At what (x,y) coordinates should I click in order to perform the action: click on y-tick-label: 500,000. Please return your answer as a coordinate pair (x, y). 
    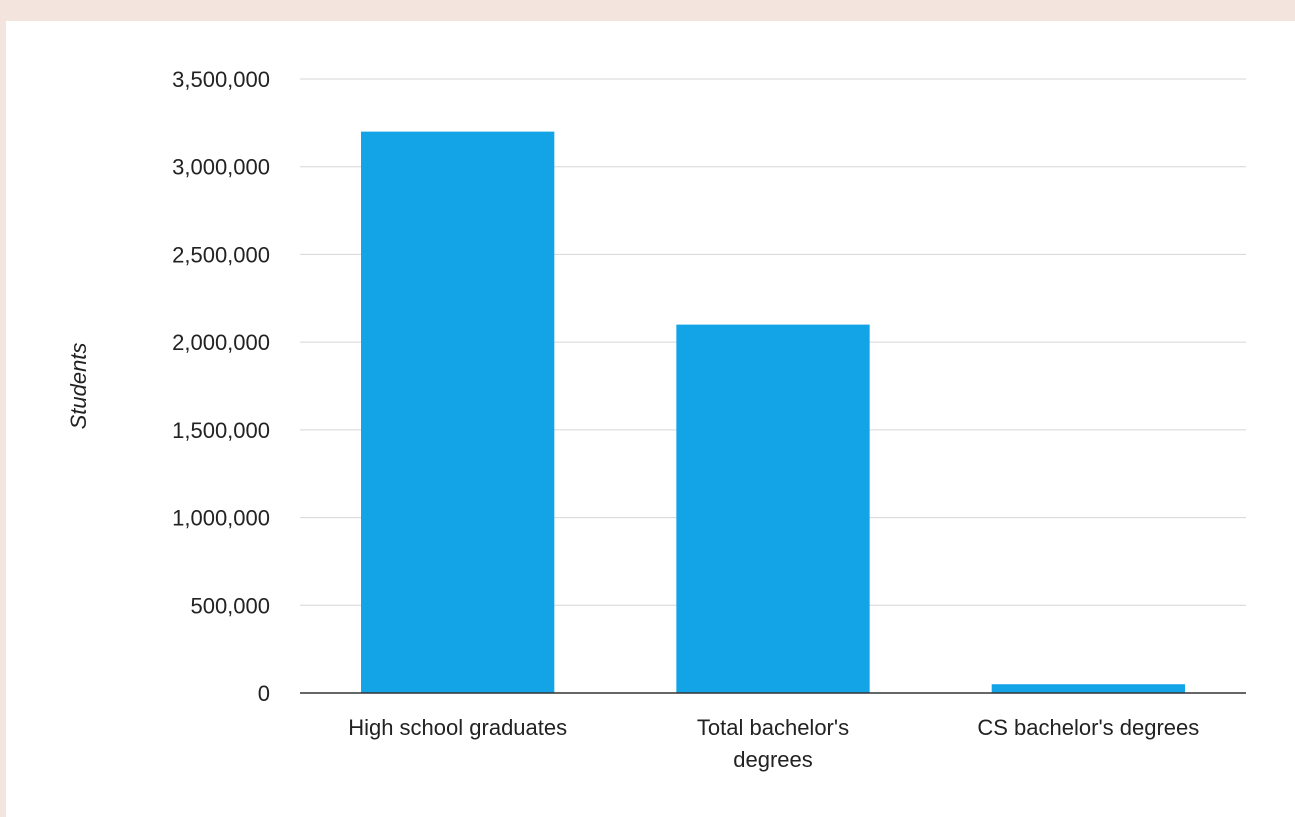
    Looking at the image, I should click on (230, 605).